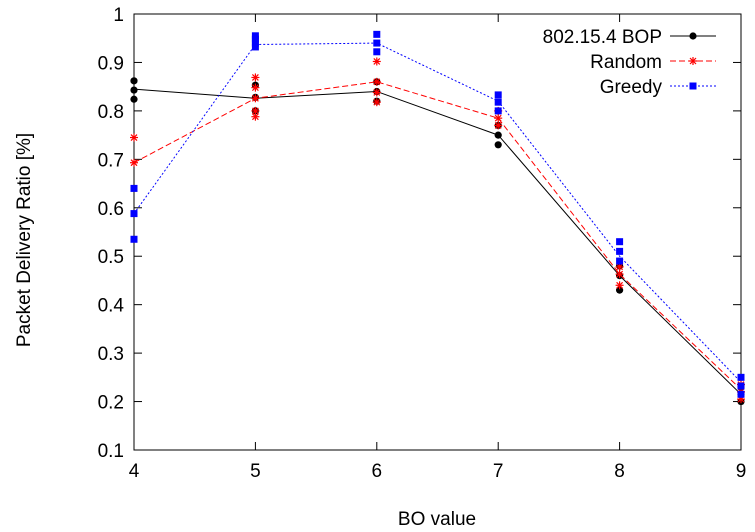 This screenshot has height=532, width=755. I want to click on y-tick-label: 0.8, so click(111, 112).